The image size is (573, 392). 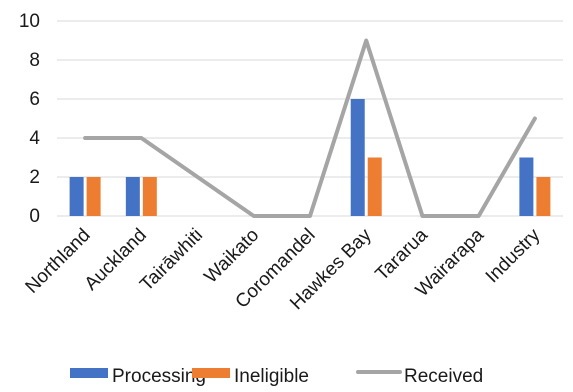 I want to click on x-tick-label: Industry, so click(x=513, y=255).